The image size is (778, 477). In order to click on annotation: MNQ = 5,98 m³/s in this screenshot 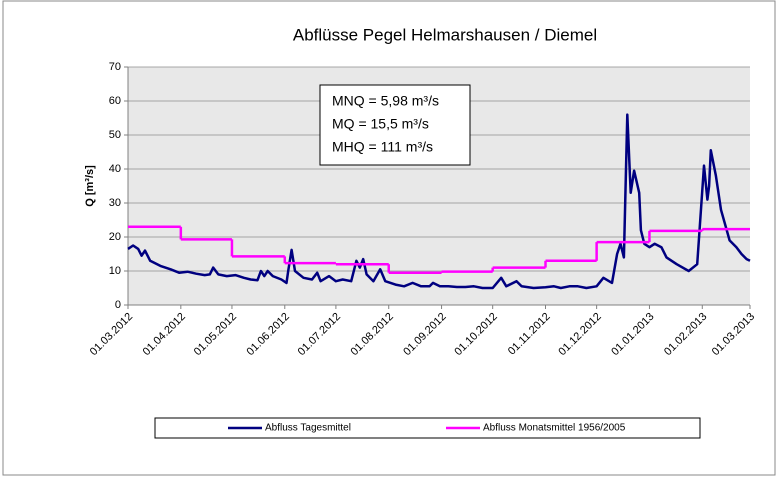, I will do `click(385, 101)`.